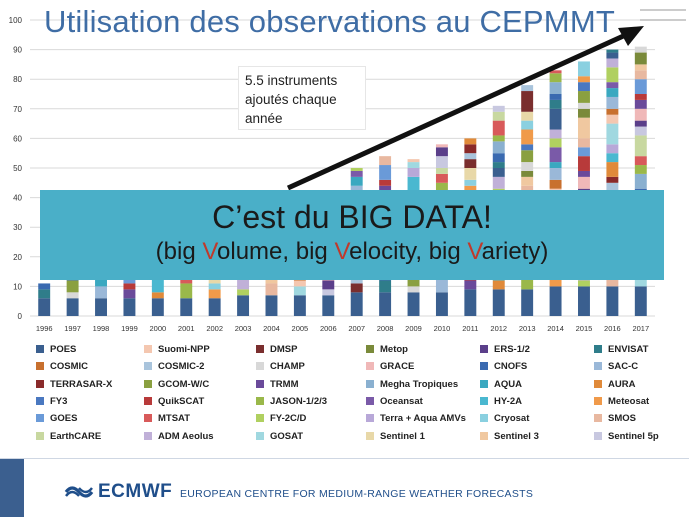 This screenshot has height=517, width=689. I want to click on legend-item: ENVISAT, so click(621, 349).